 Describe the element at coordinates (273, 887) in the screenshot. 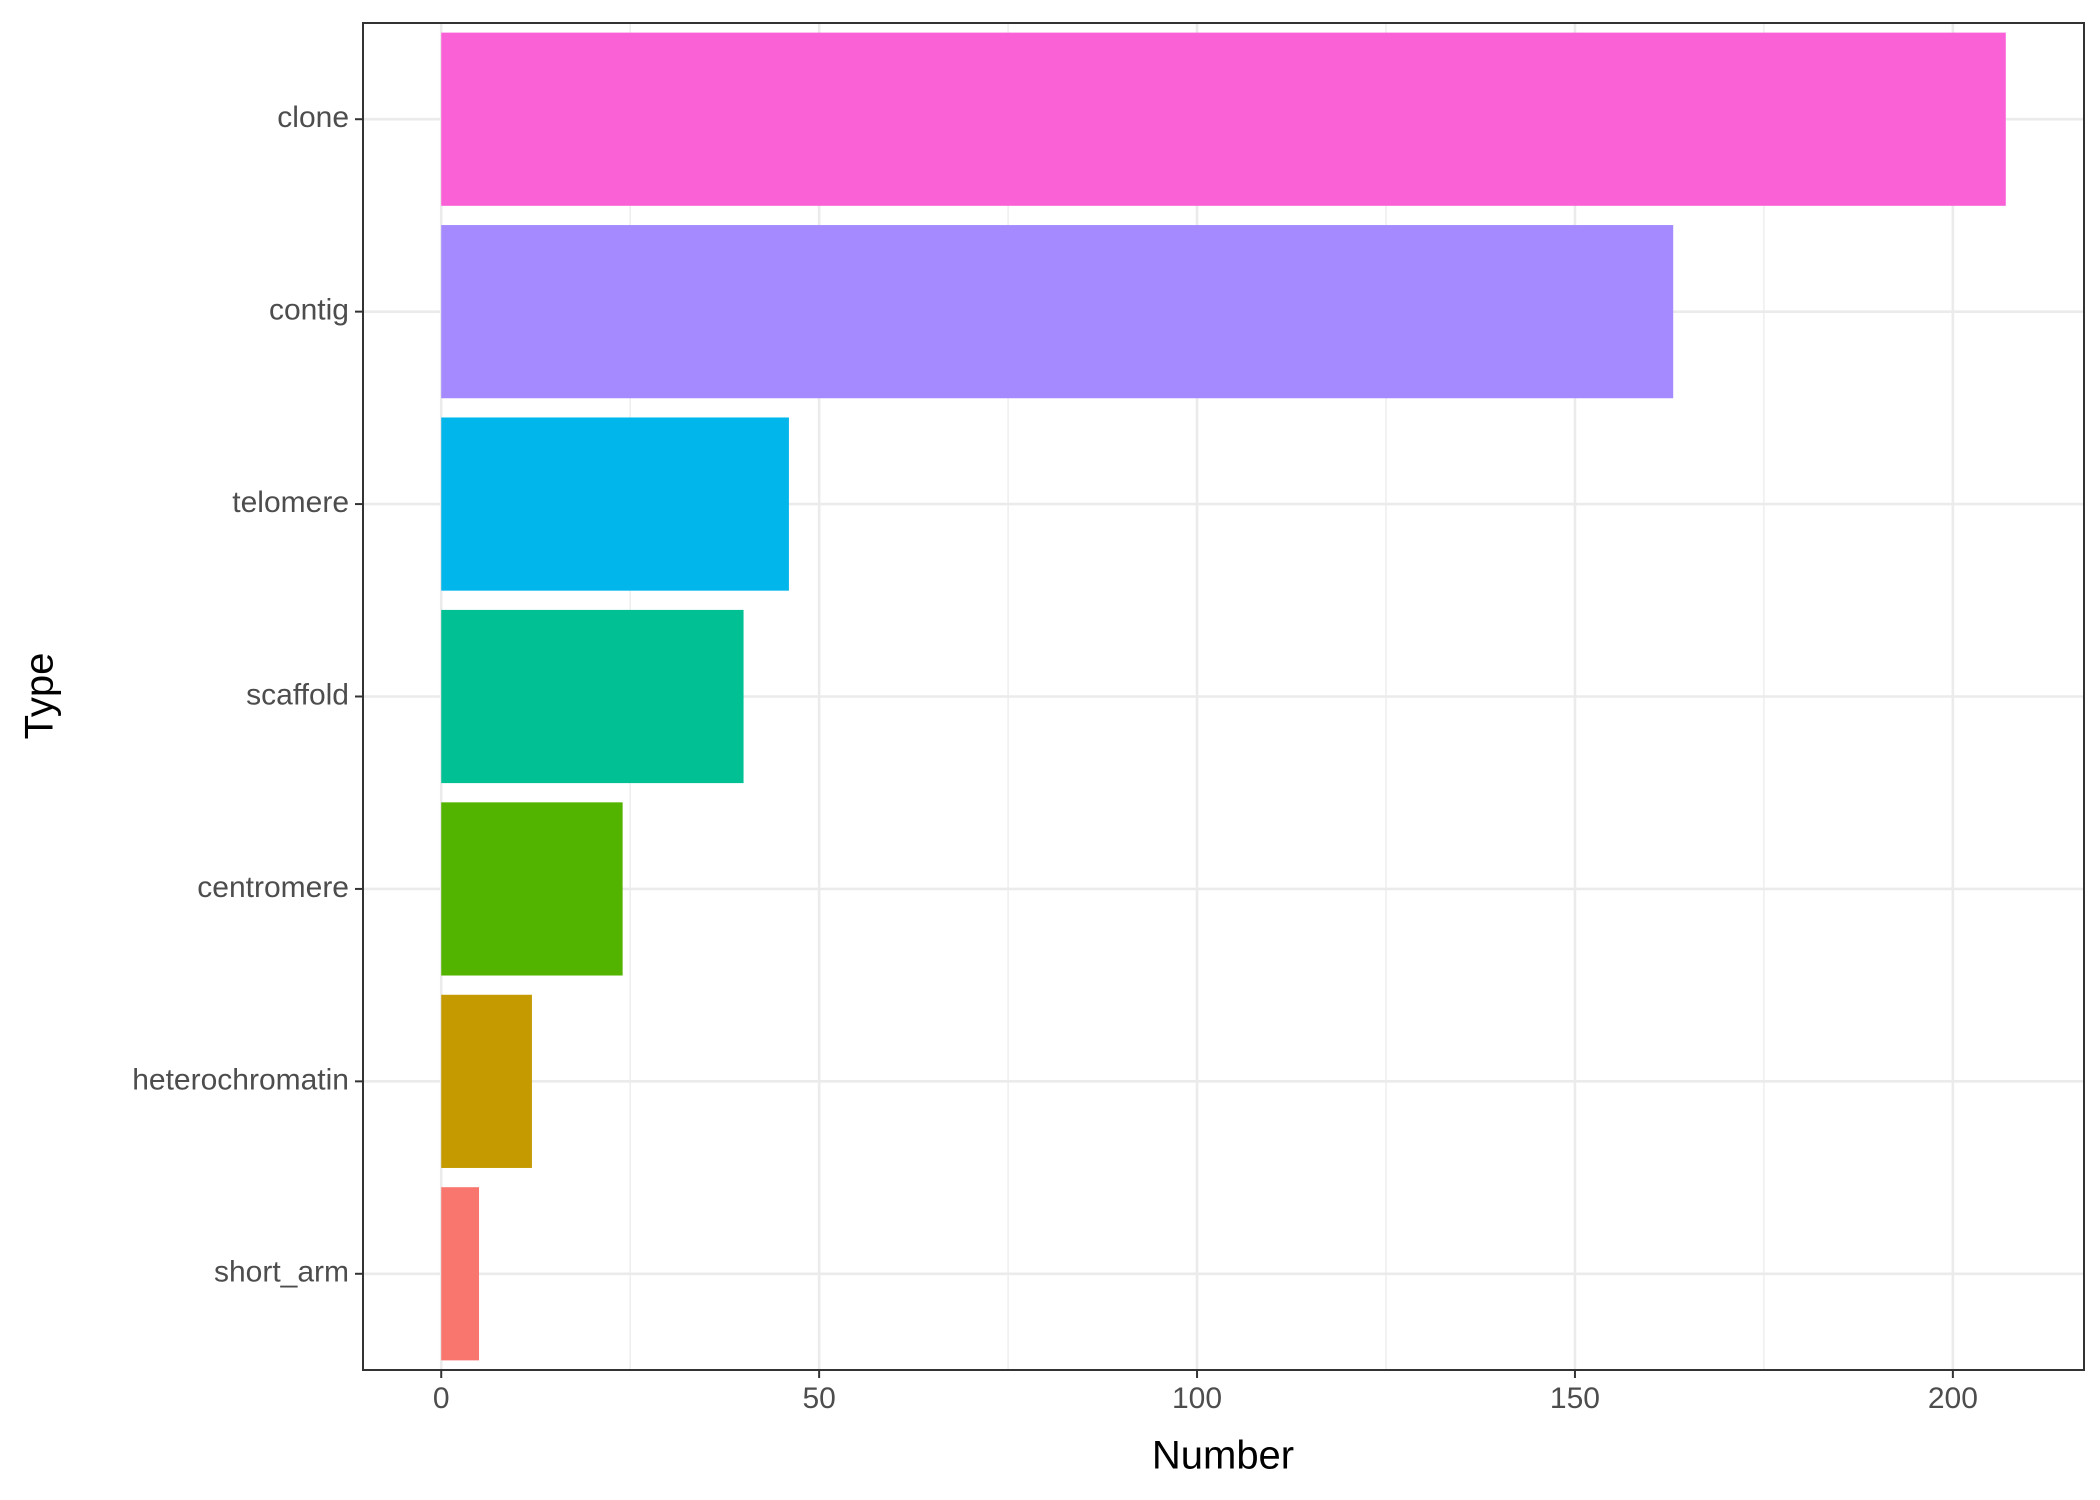

I see `y-tick-label: centromere` at that location.